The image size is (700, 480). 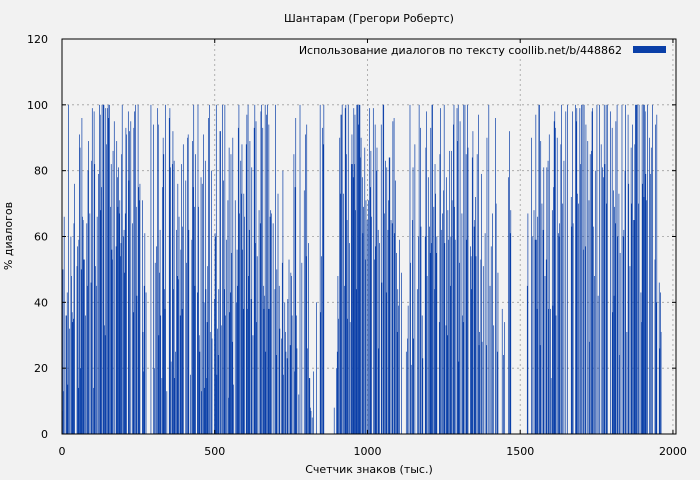 What do you see at coordinates (37, 39) in the screenshot?
I see `y-tick-label: 120` at bounding box center [37, 39].